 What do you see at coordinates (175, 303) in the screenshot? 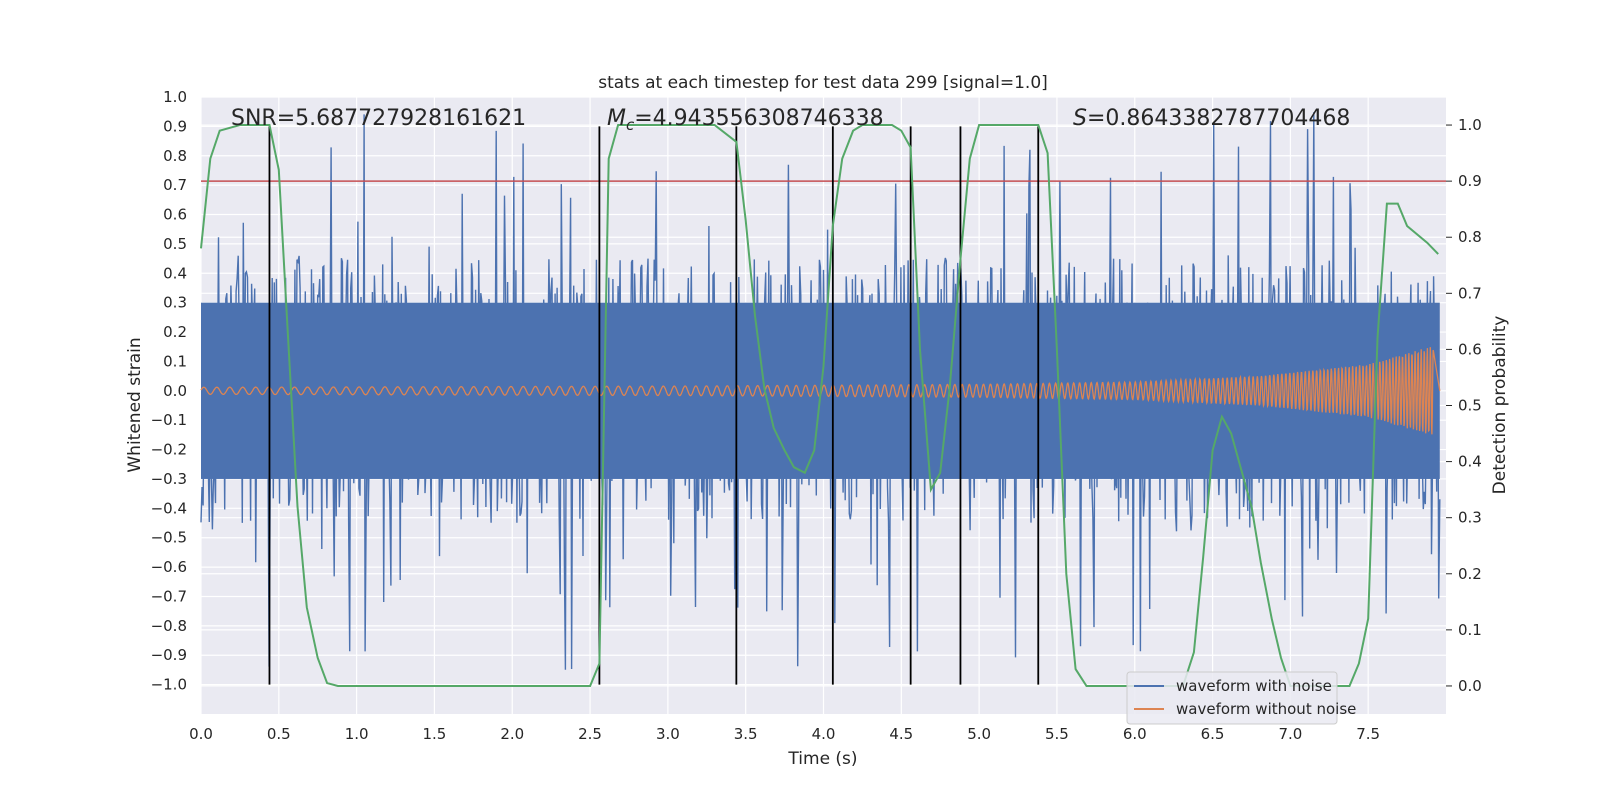
I see `y-tick-label: 0.3` at bounding box center [175, 303].